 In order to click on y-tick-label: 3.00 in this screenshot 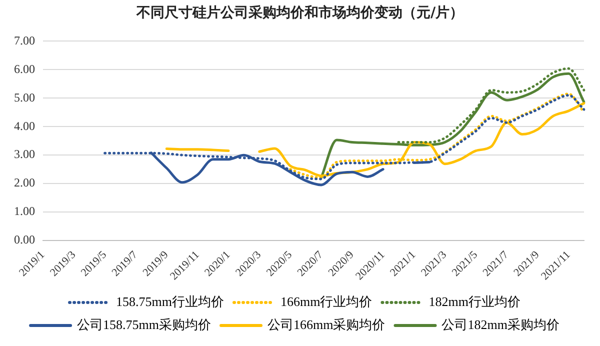, I will do `click(24, 154)`.